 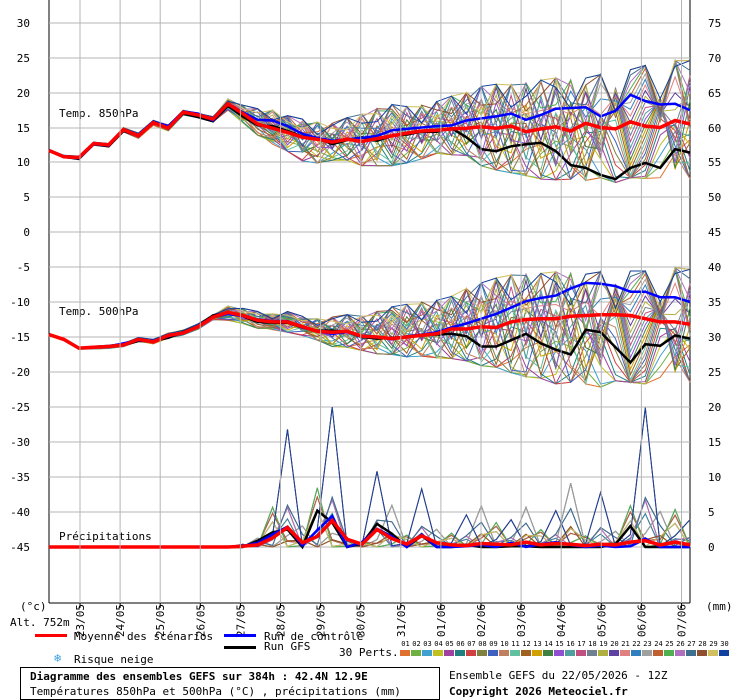 What do you see at coordinates (682, 620) in the screenshot?
I see `date-tick-label: 07/06` at bounding box center [682, 620].